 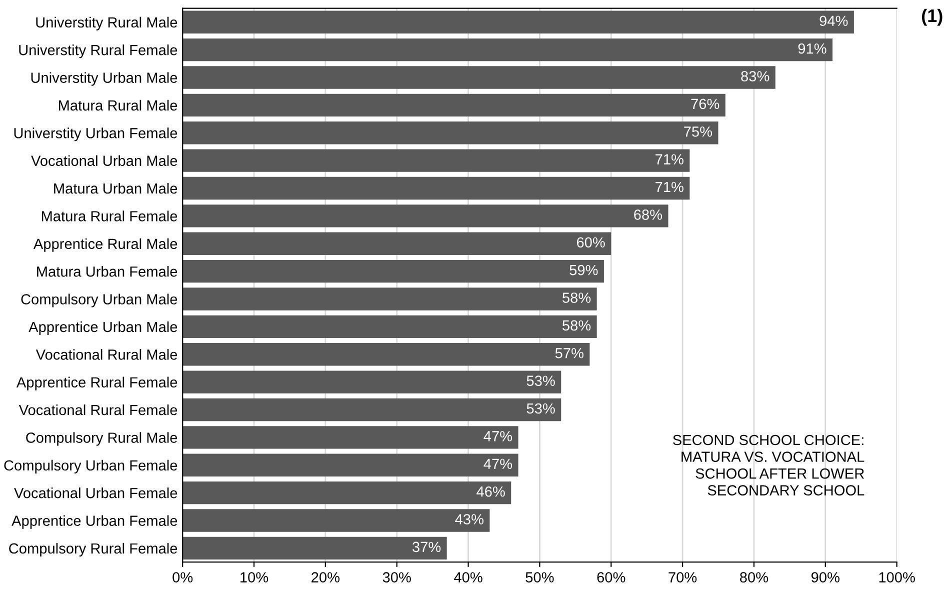 I want to click on y-tick-label: Universtity Urban Female, so click(x=96, y=135).